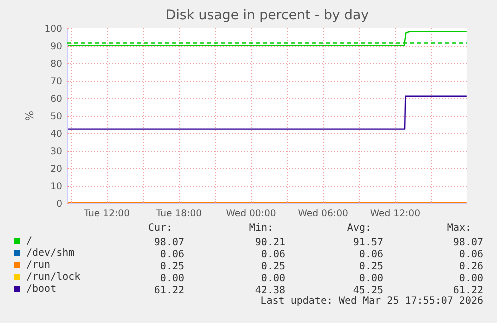  I want to click on legend-label: /dev/shm, so click(50, 253).